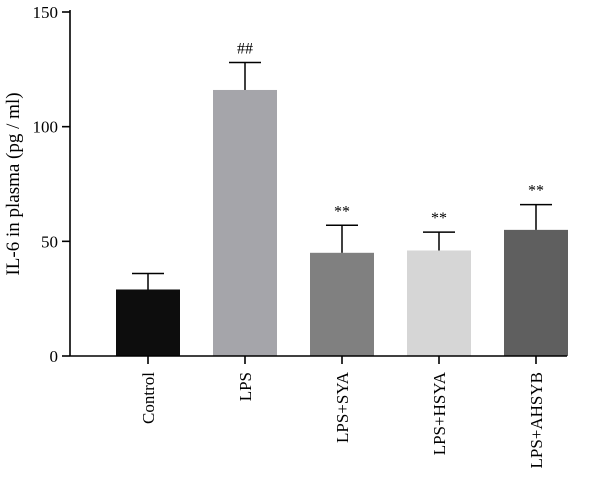 This screenshot has width=600, height=494. Describe the element at coordinates (439, 413) in the screenshot. I see `x-tick-label-4: LPS+HSYA` at that location.